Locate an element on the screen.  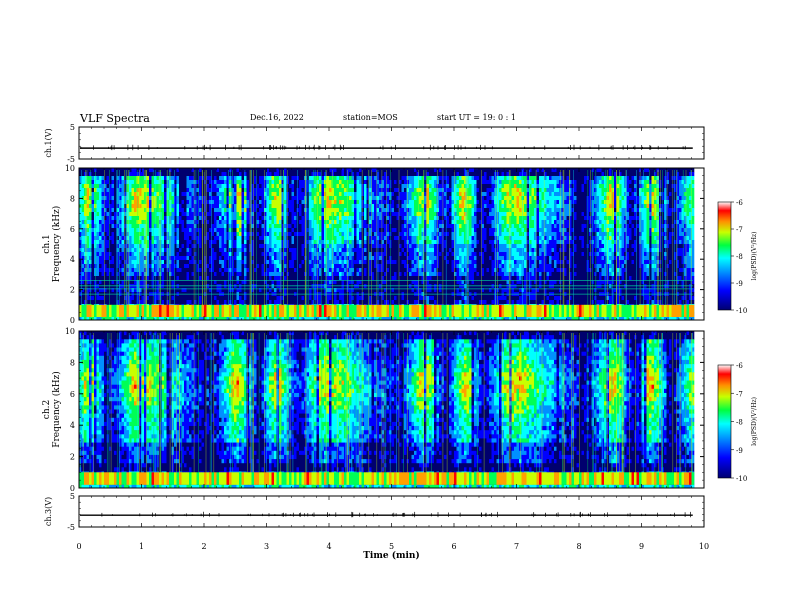
ch1-spectrogram-ytick-label: 2 is located at coordinates (72, 290).